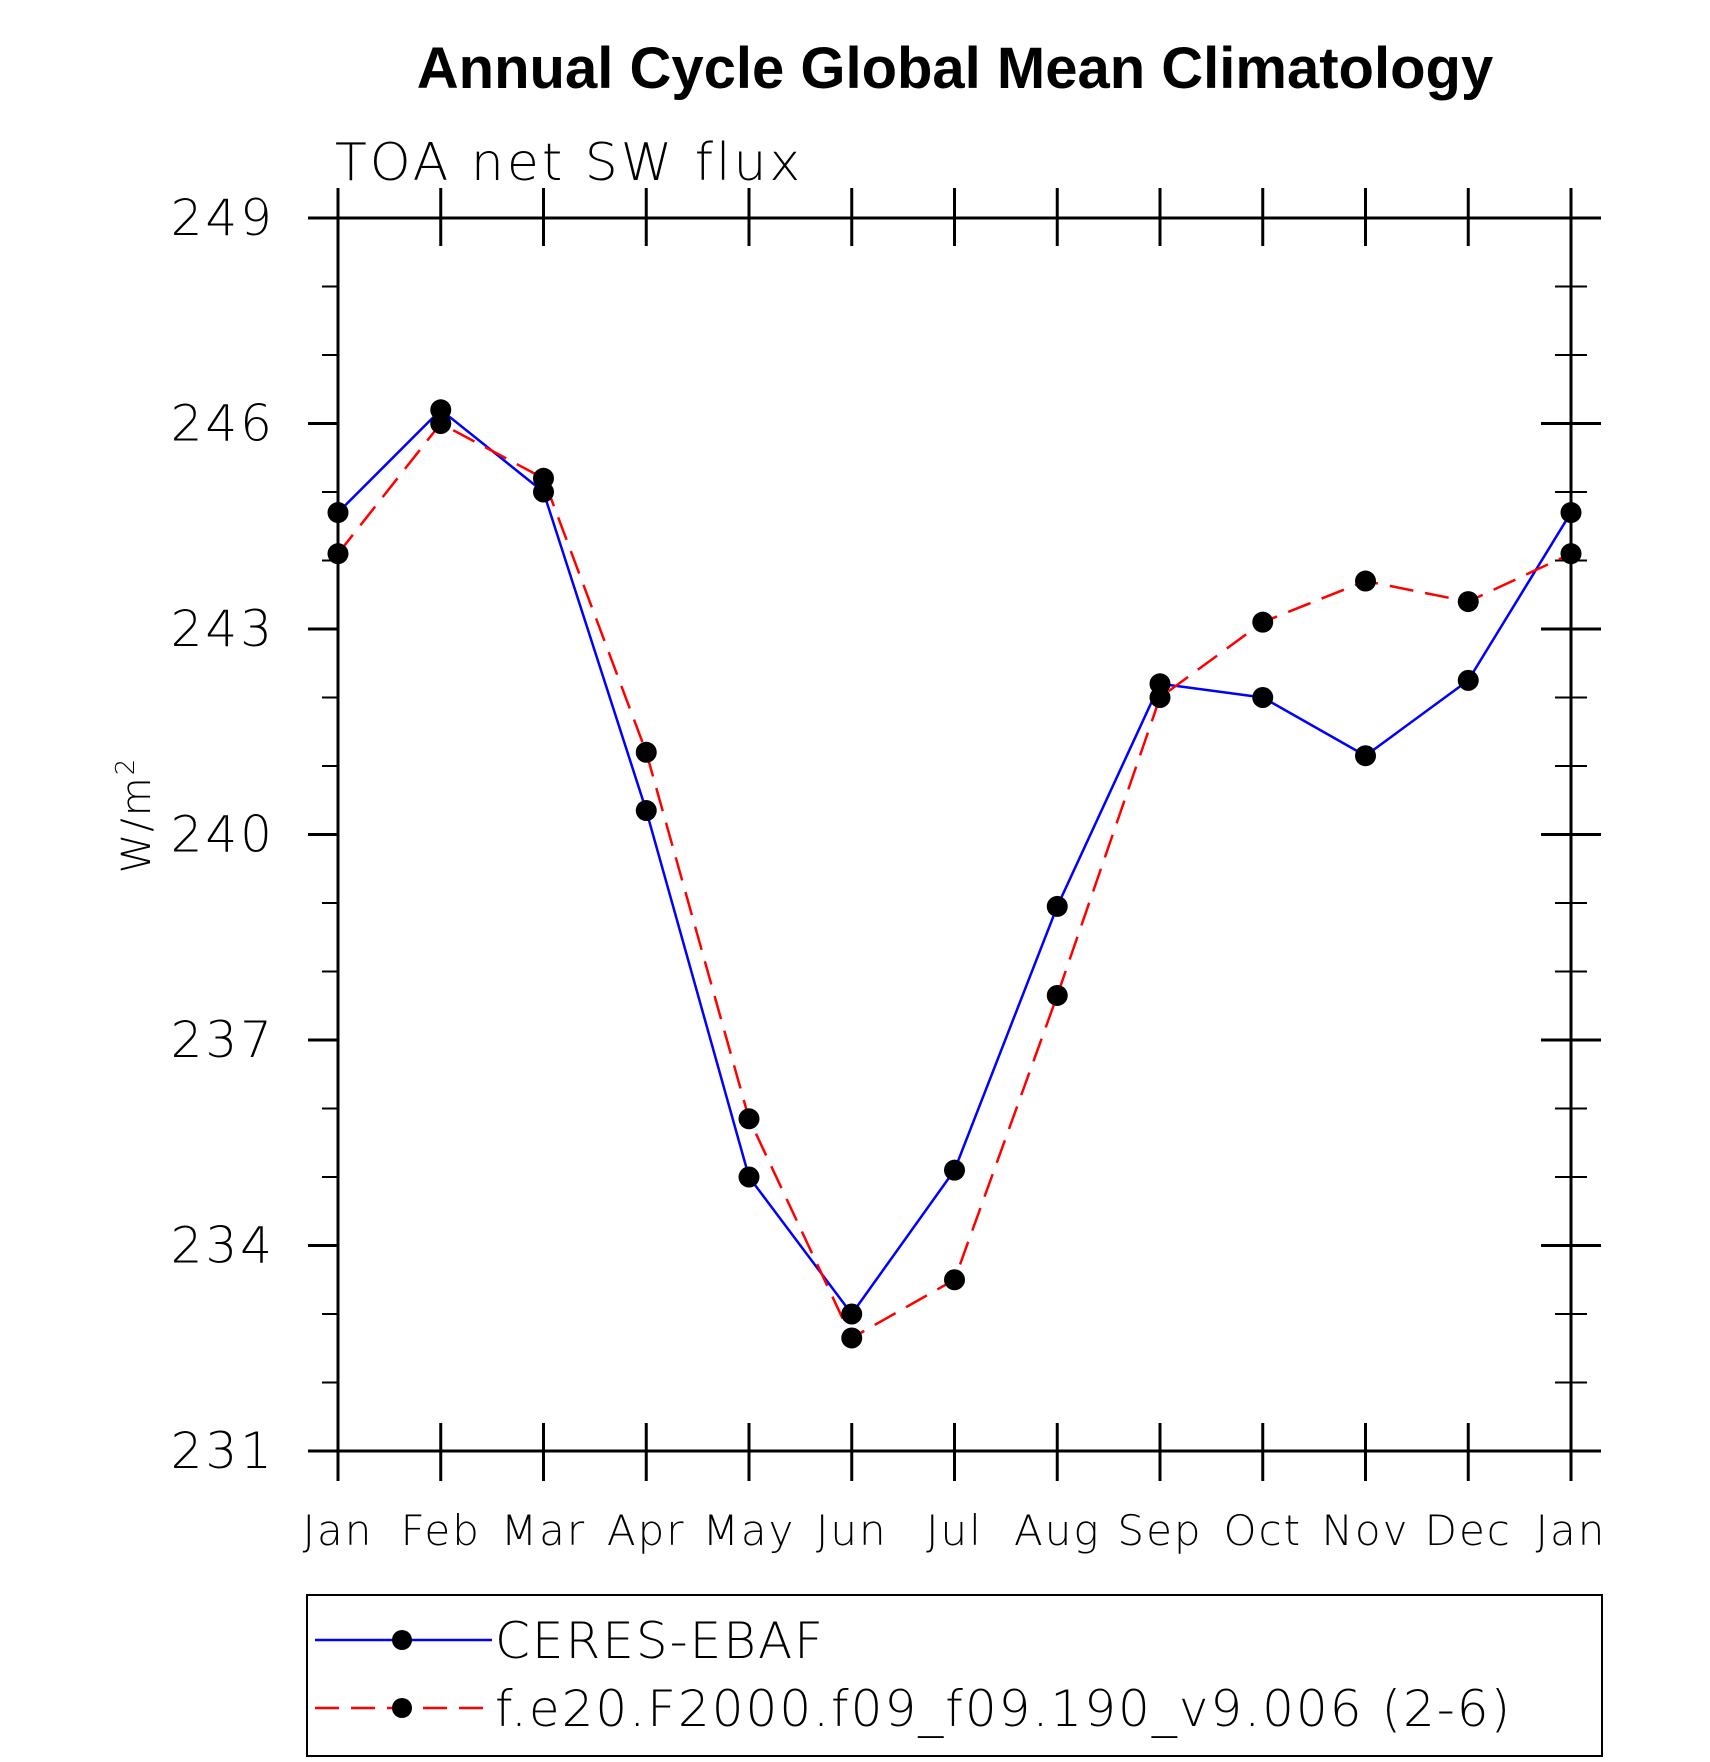  What do you see at coordinates (1057, 1530) in the screenshot?
I see `x-tick-label: Aug` at bounding box center [1057, 1530].